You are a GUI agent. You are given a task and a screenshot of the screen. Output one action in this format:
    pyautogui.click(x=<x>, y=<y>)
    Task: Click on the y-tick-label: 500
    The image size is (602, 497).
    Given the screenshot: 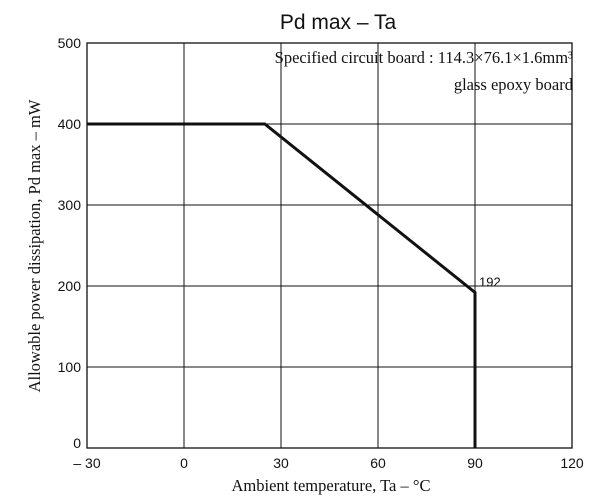 What is the action you would take?
    pyautogui.click(x=70, y=43)
    